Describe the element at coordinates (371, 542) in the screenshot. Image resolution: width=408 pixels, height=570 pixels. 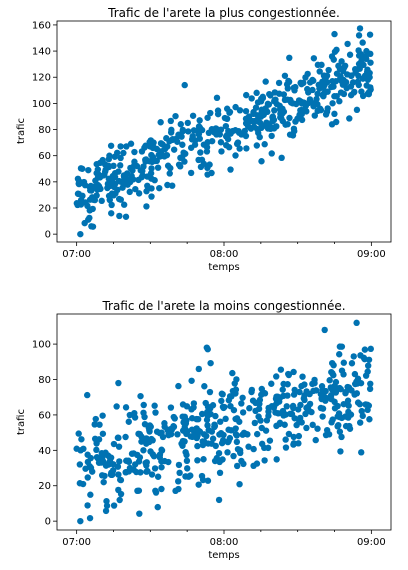
I see `x-tick-label: 09:00` at that location.